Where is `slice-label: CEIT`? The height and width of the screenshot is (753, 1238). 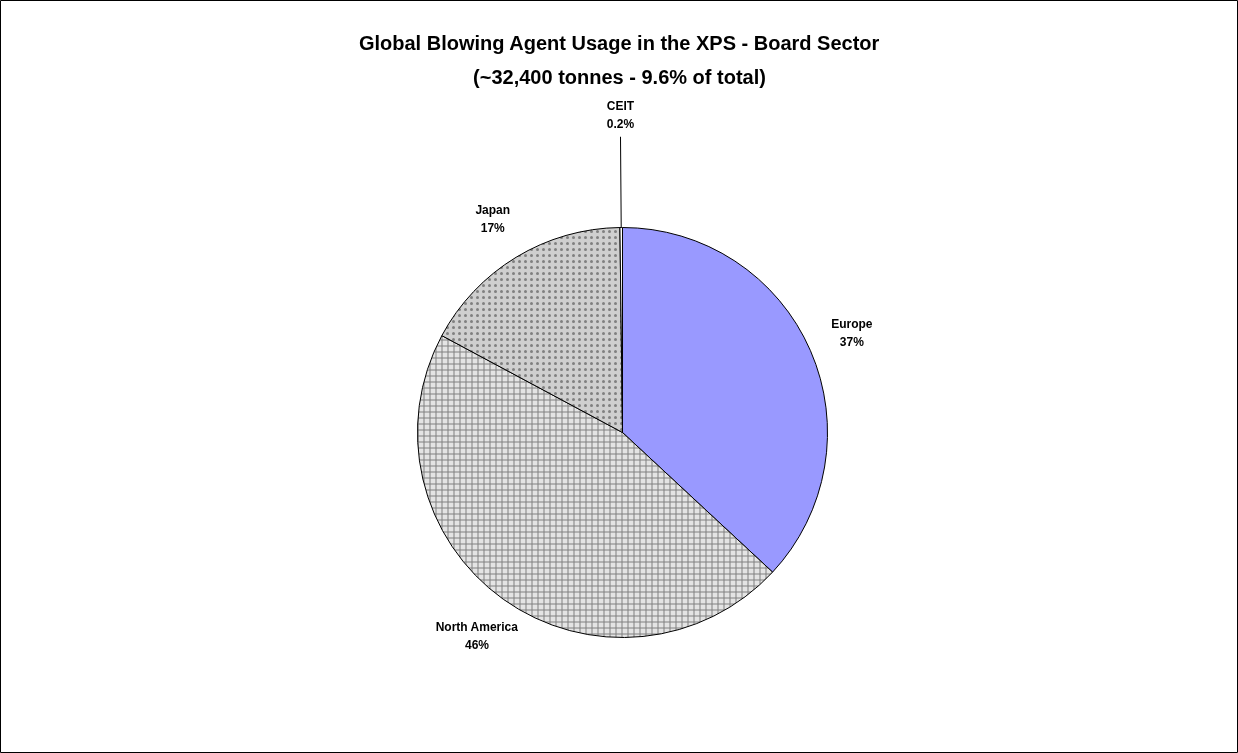
slice-label: CEIT is located at coordinates (620, 105).